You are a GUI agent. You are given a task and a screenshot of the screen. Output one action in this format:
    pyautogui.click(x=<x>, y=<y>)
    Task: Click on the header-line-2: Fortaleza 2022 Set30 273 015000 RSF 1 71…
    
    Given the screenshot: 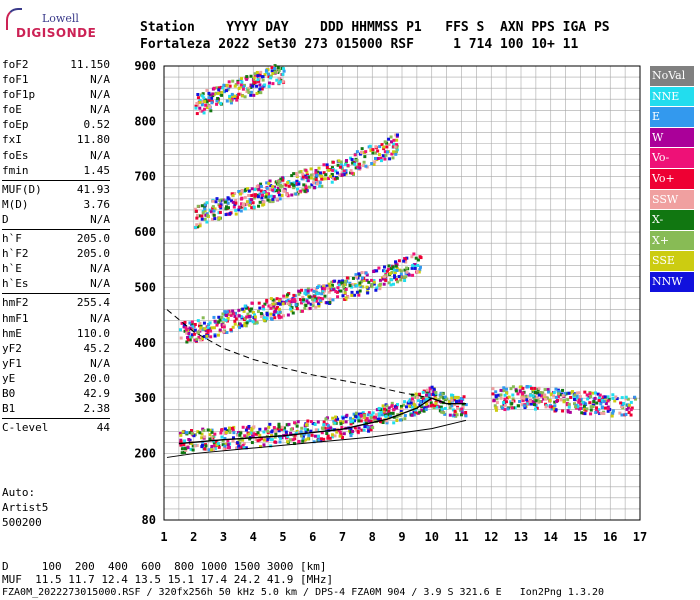 What is the action you would take?
    pyautogui.click(x=359, y=44)
    